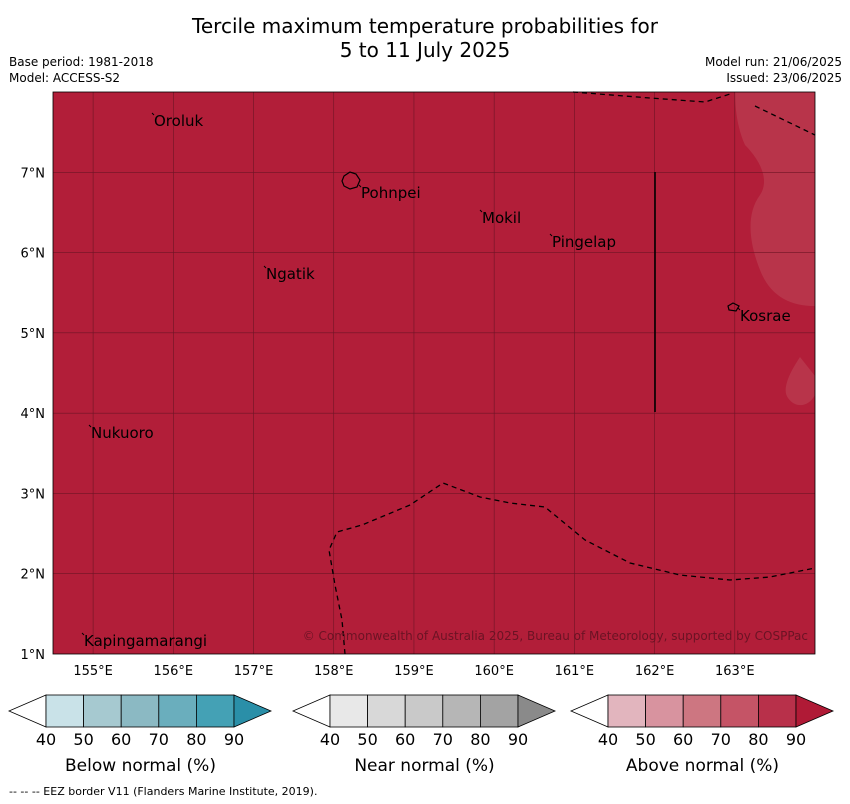  I want to click on lon-tick-label: 163°E, so click(735, 671).